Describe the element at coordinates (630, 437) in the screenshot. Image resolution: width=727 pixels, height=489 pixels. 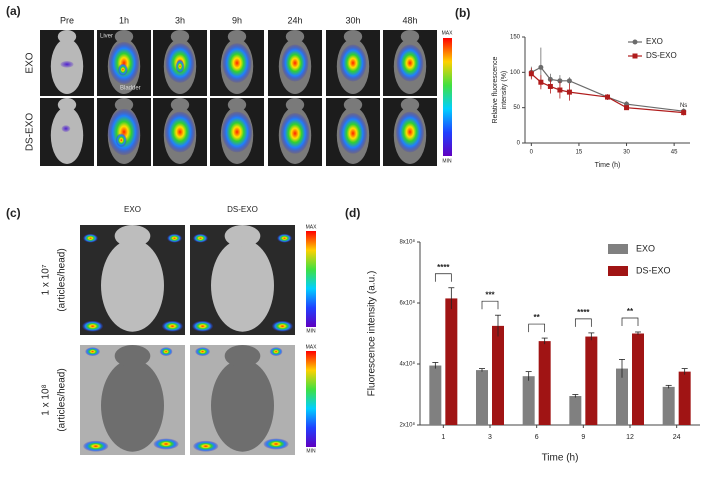
I see `x-tick-label: 12` at that location.